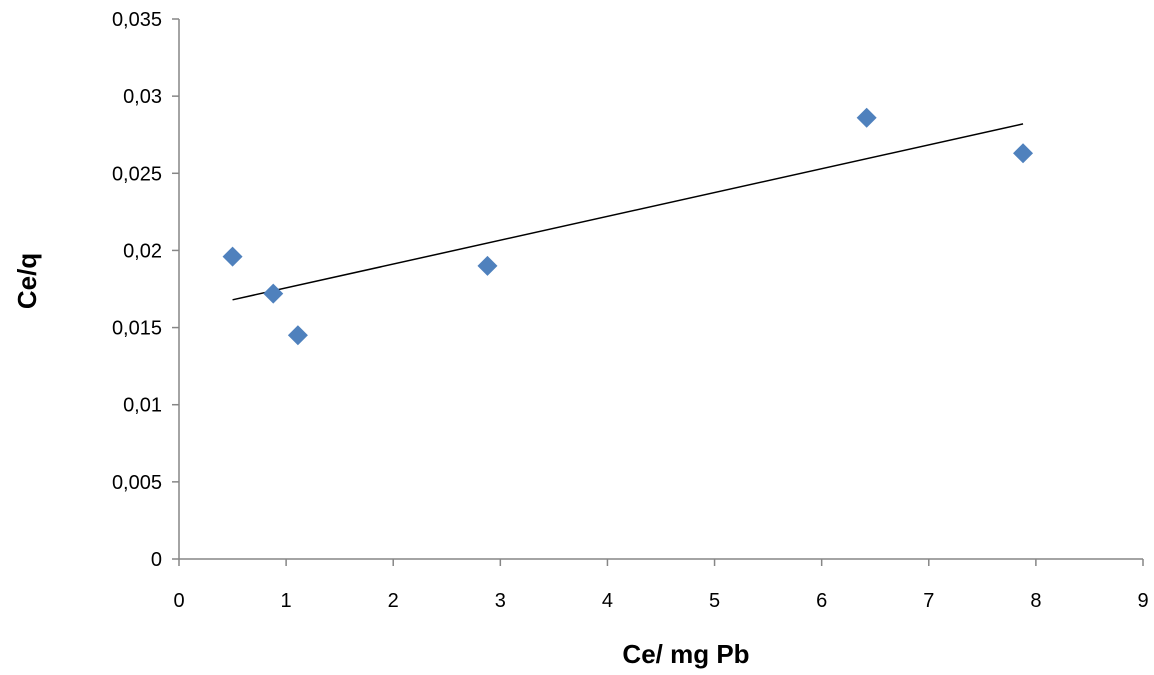 The height and width of the screenshot is (675, 1154). What do you see at coordinates (142, 97) in the screenshot?
I see `y-tick-label: 0,03` at bounding box center [142, 97].